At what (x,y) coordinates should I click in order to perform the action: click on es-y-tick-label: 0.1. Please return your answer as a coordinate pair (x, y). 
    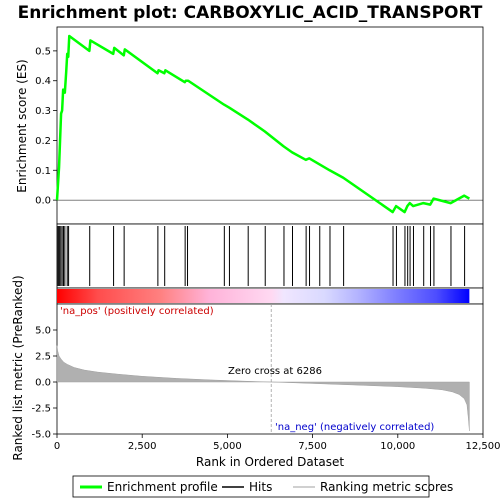
    Looking at the image, I should click on (43, 171).